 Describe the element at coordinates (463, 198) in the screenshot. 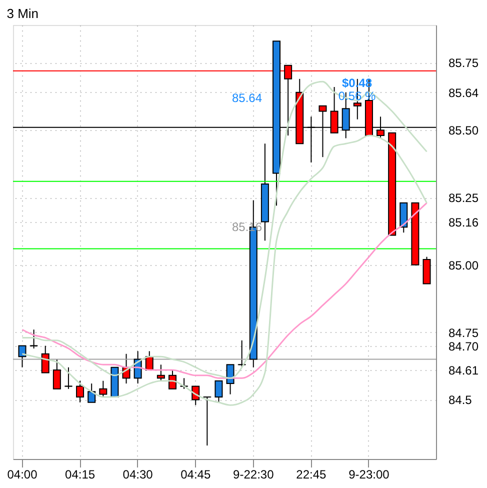

I see `y-tick-label: 85.25` at that location.